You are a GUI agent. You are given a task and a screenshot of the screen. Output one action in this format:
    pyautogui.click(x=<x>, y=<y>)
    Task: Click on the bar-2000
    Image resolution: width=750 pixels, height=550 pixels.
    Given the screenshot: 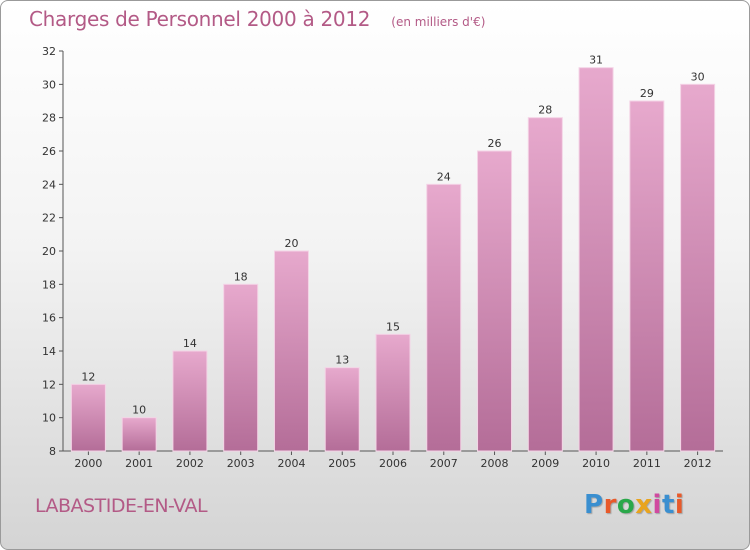 What is the action you would take?
    pyautogui.click(x=88, y=417)
    